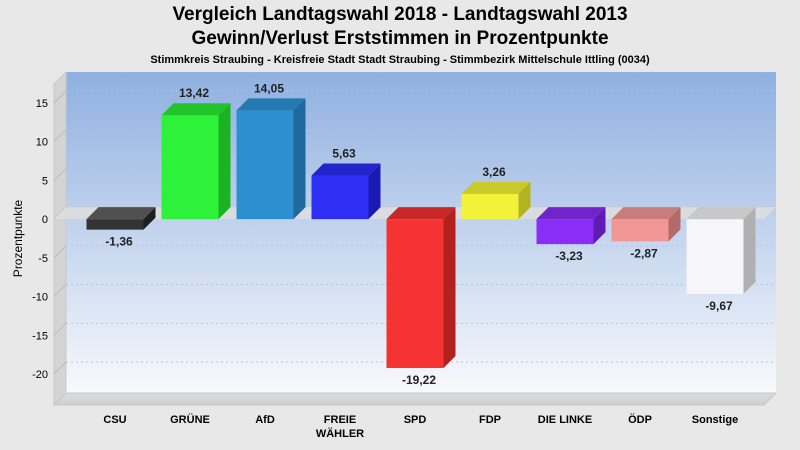 This screenshot has height=450, width=800. Describe the element at coordinates (415, 399) in the screenshot. I see `plot-floor` at that location.